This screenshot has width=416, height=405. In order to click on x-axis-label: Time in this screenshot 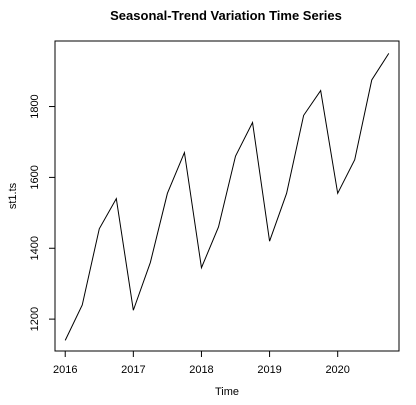, I will do `click(227, 392)`.